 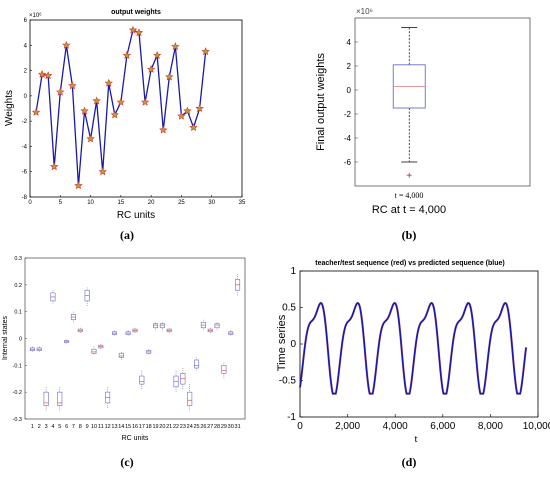 I want to click on x-tick-label: 9, so click(x=87, y=427).